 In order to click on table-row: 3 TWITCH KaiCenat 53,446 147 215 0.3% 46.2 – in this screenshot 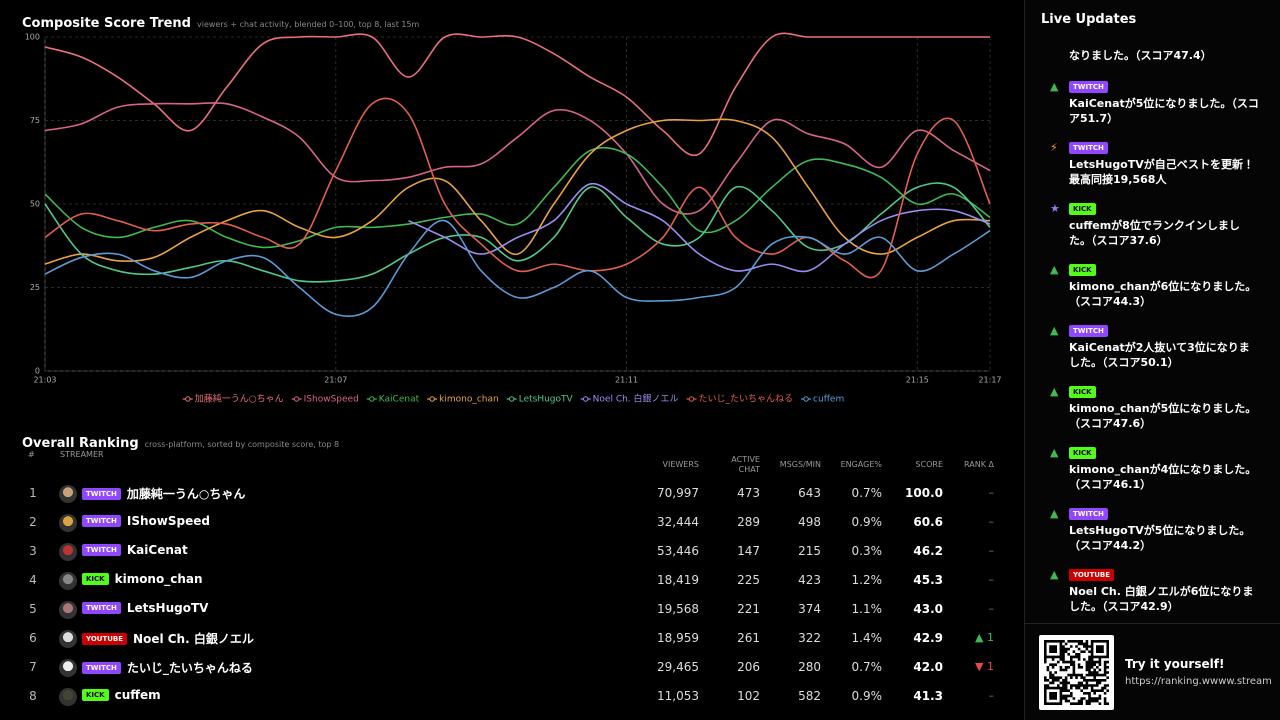, I will do `click(510, 552)`.